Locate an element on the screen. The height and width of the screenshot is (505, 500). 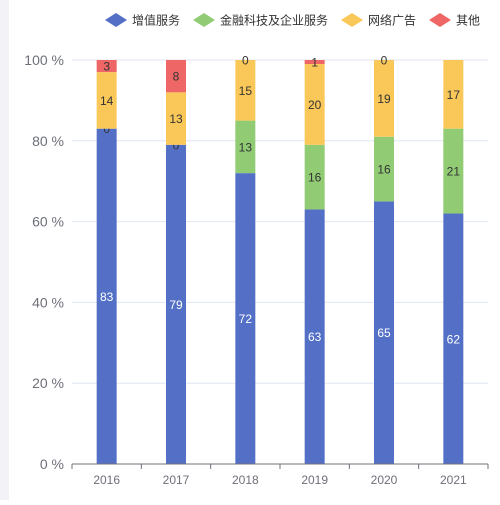
x-tick-label: 2016 is located at coordinates (106, 480).